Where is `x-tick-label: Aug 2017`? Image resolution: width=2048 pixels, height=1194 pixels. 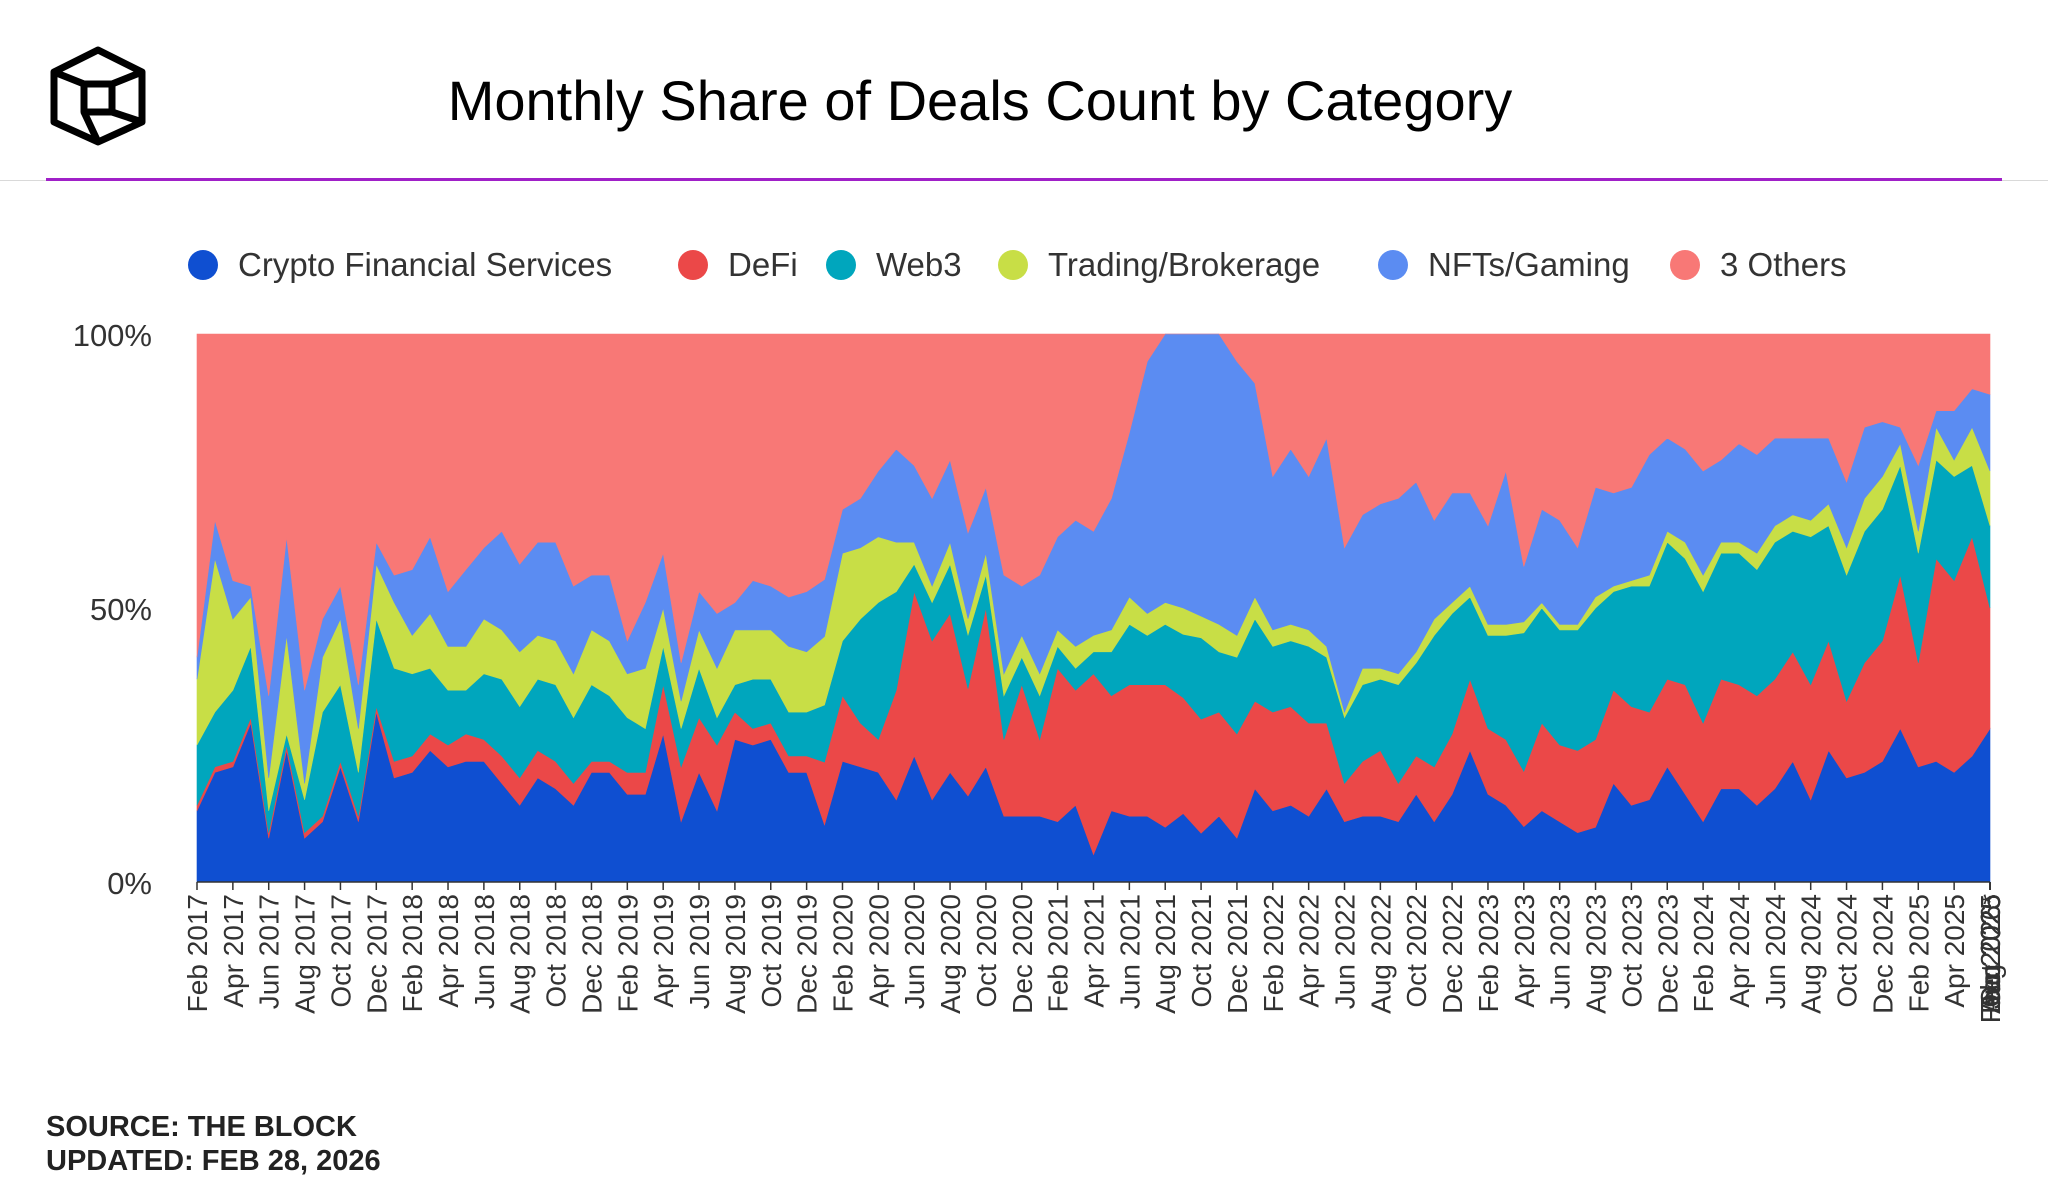 x-tick-label: Aug 2017 is located at coordinates (305, 954).